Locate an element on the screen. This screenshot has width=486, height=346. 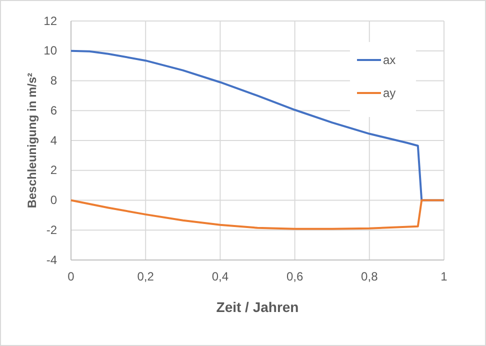
x-tick-label: 0,2 is located at coordinates (145, 277).